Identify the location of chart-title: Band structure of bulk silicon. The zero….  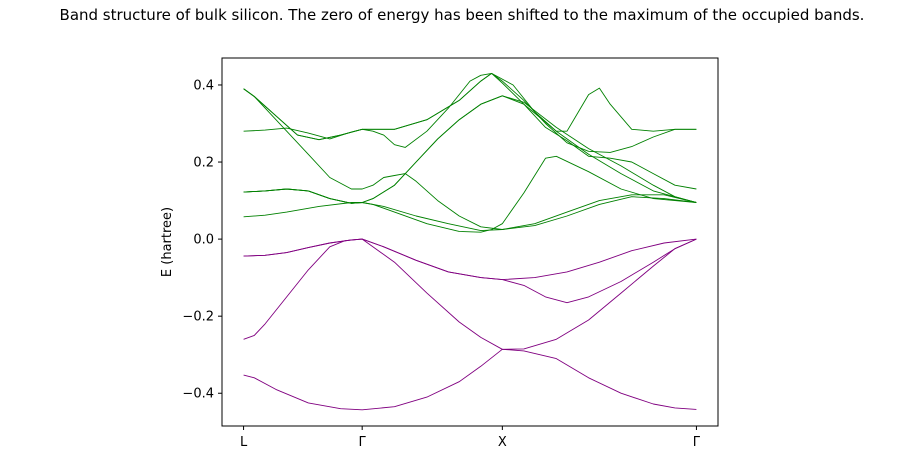
(462, 15).